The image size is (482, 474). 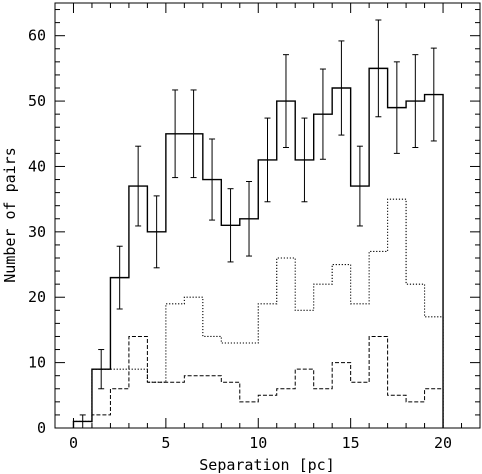 What do you see at coordinates (37, 297) in the screenshot?
I see `y-tick-label: 20` at bounding box center [37, 297].